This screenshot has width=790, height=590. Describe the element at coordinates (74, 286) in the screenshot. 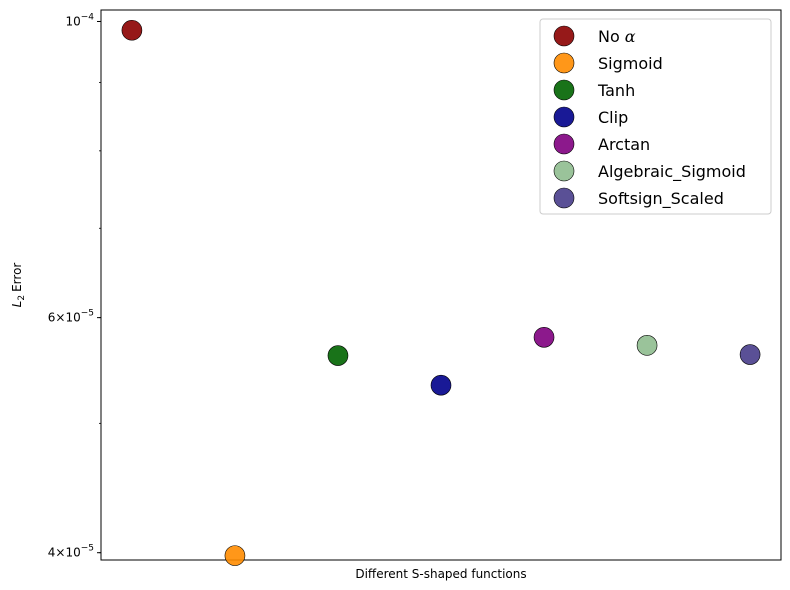

I see `y-axis-ticks: 10−46×10−54×10−5` at that location.